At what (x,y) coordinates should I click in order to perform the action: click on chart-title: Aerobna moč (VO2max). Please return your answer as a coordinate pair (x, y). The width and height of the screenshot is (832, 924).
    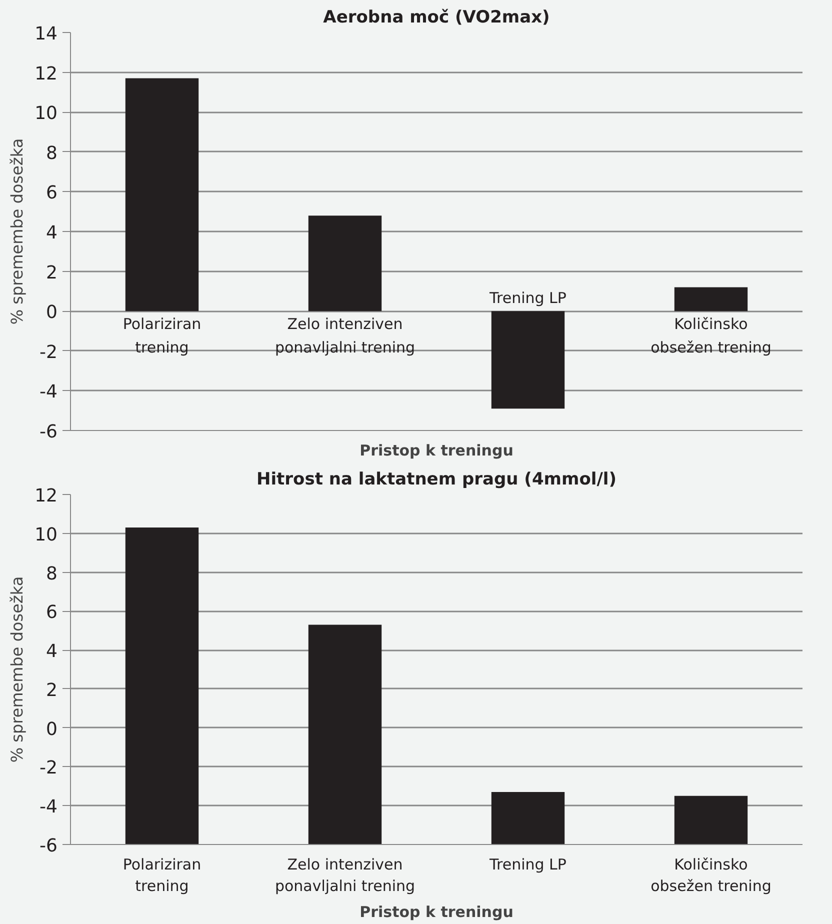
    Looking at the image, I should click on (436, 18).